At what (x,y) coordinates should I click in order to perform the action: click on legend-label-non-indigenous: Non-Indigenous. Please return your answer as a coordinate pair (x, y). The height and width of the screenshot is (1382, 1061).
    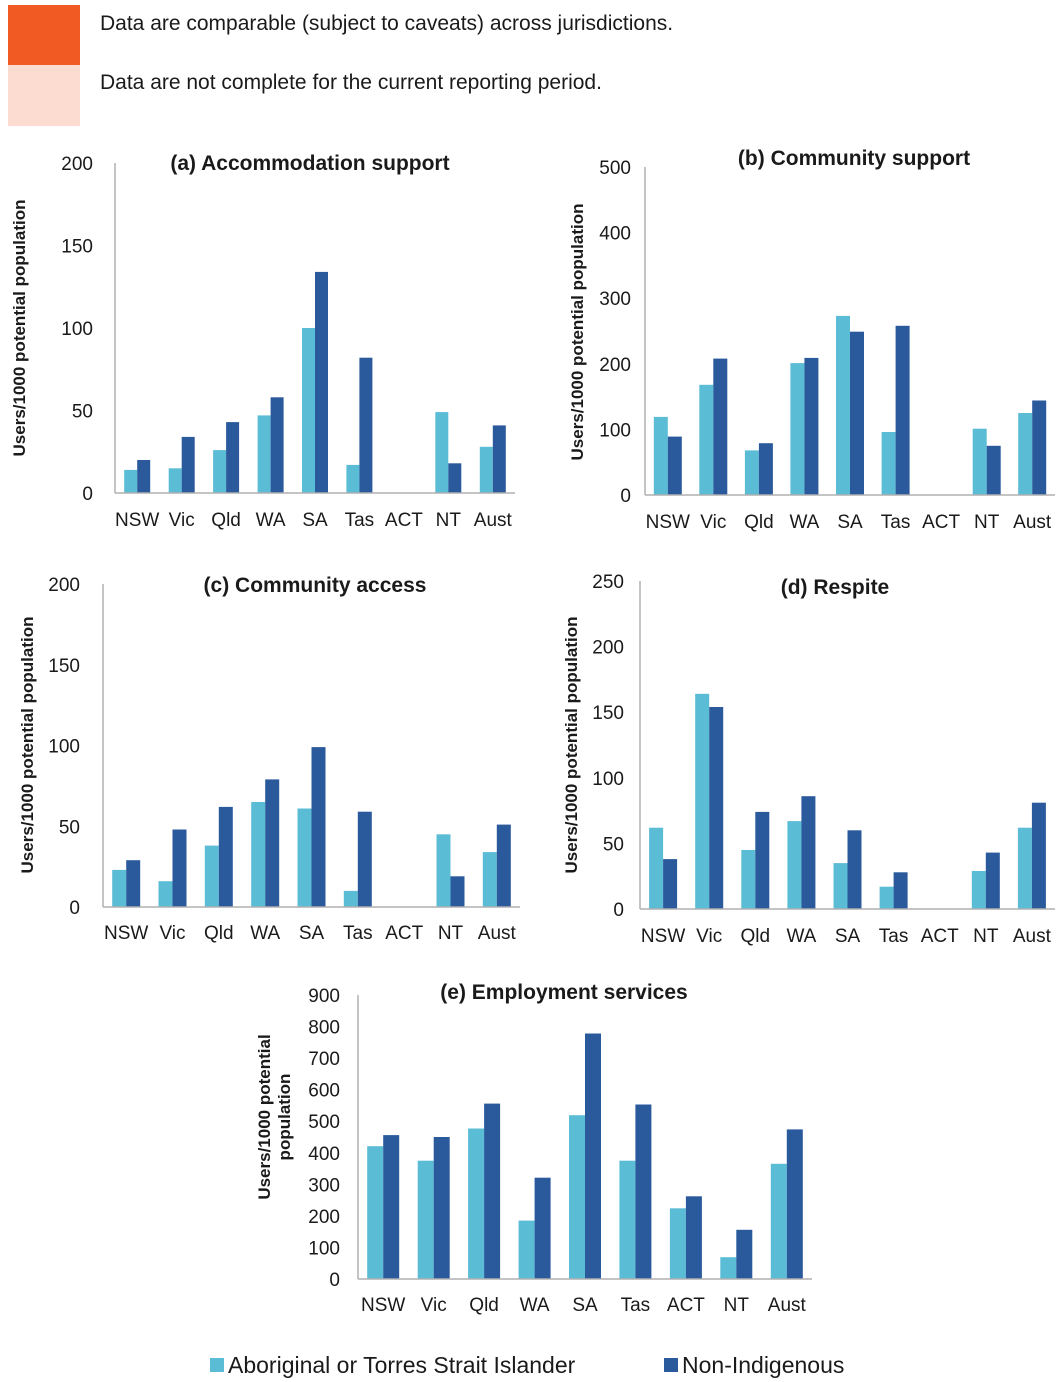
    Looking at the image, I should click on (763, 1365).